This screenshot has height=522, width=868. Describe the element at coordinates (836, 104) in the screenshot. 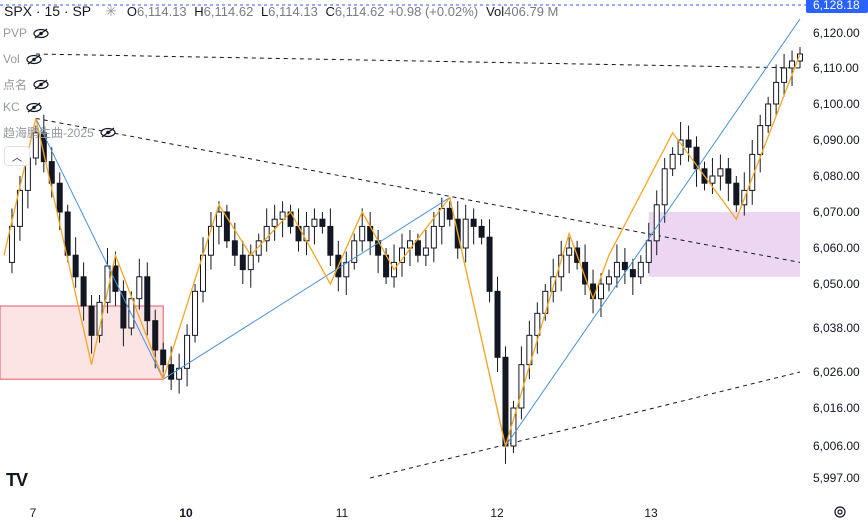

I see `y-tick-label: 6,100.00` at that location.